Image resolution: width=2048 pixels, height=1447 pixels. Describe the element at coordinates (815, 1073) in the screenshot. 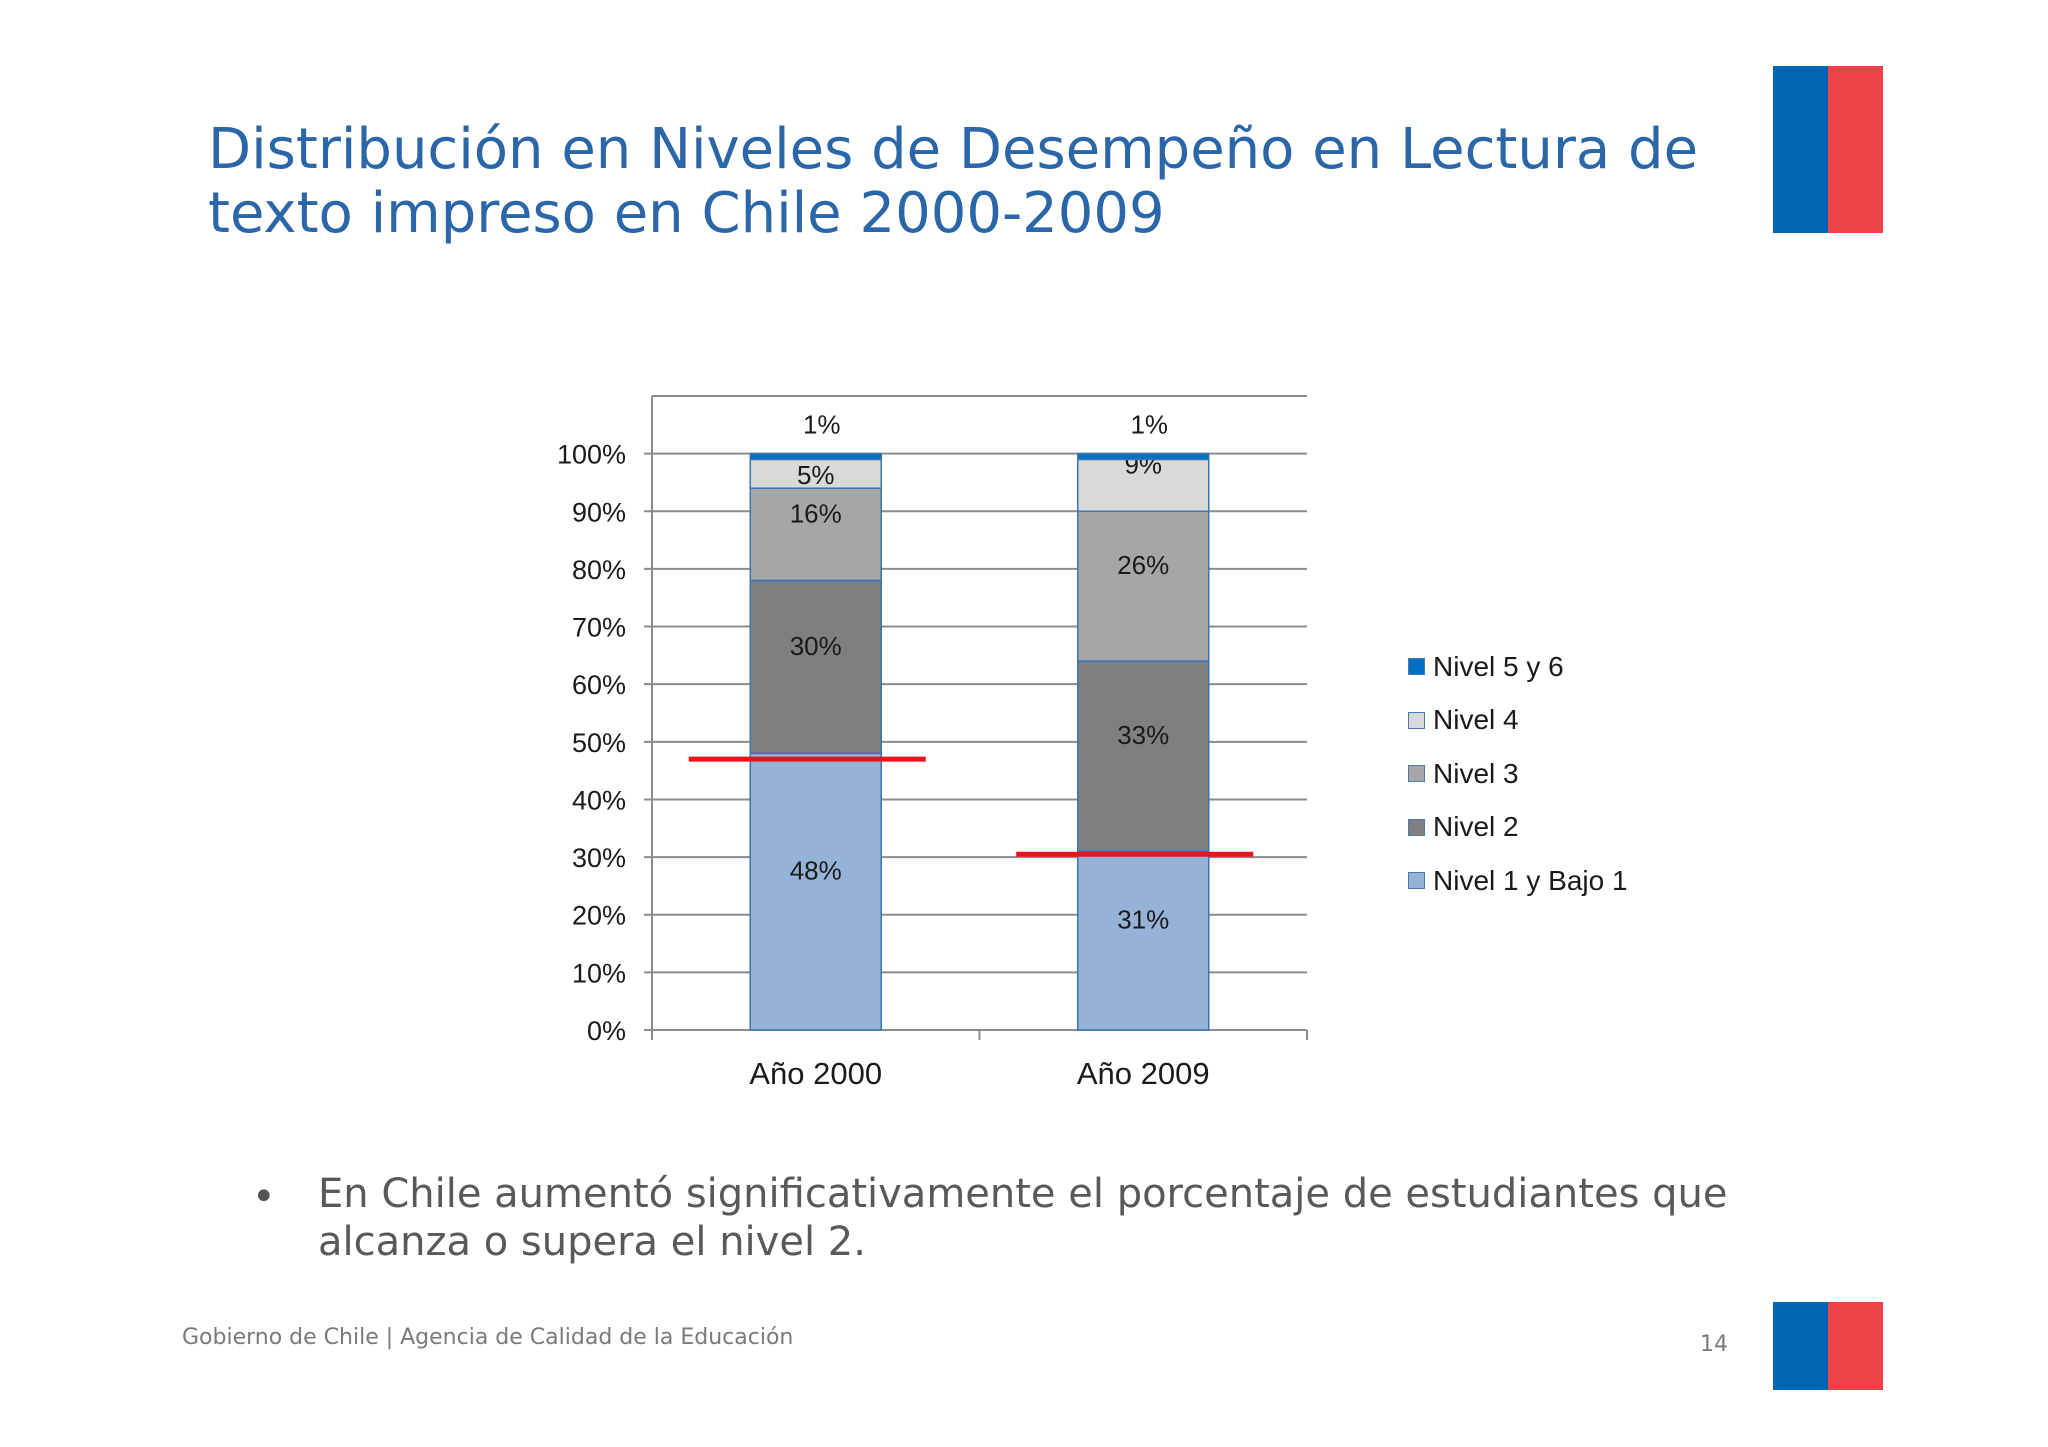

I see `x-category-label: Año 2000` at that location.